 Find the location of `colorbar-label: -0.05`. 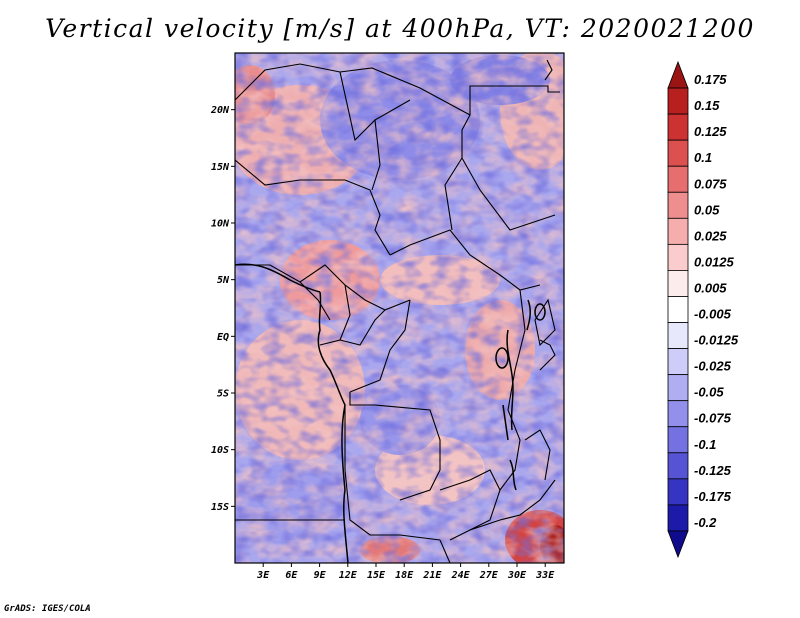

colorbar-label: -0.05 is located at coordinates (709, 392).